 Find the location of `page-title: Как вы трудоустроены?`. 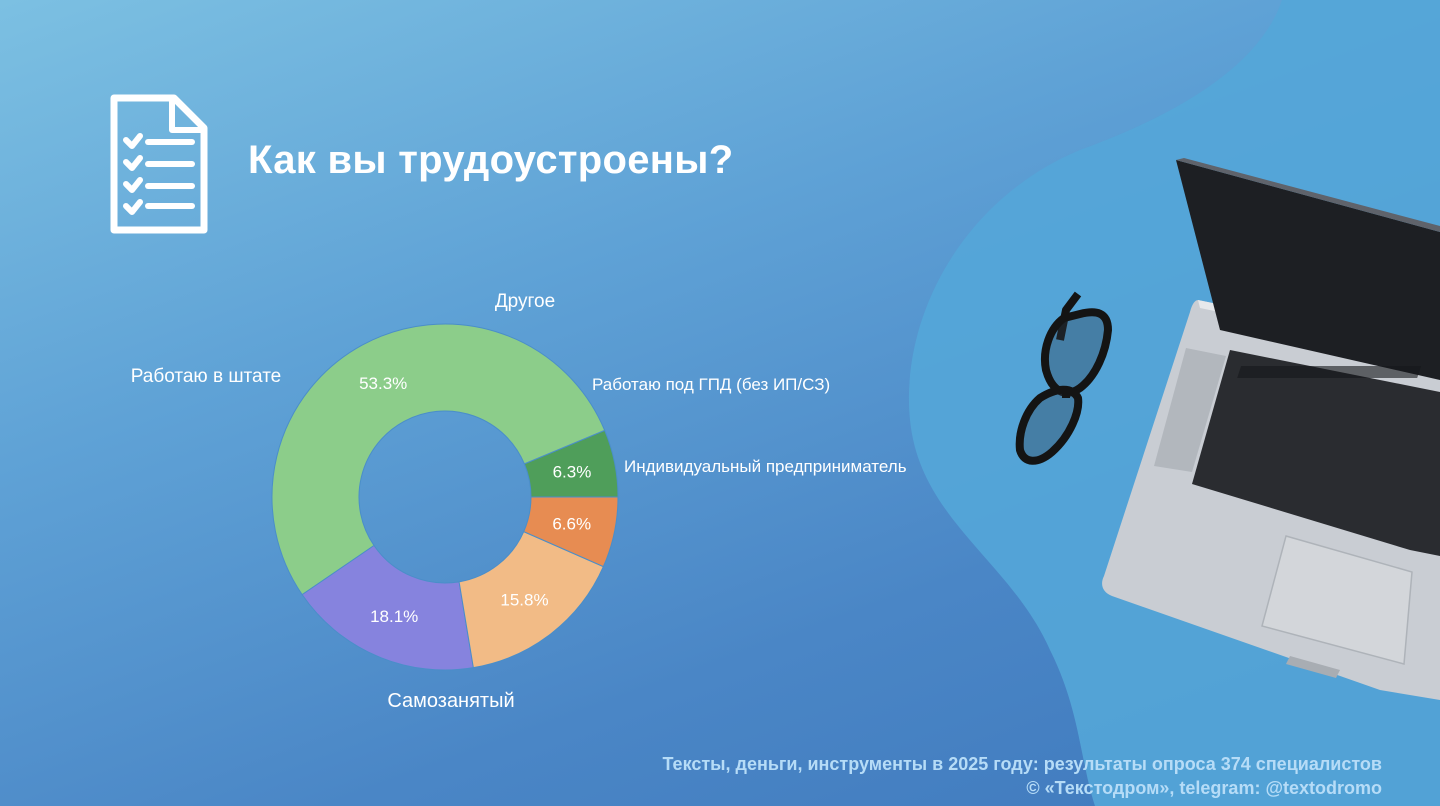

page-title: Как вы трудоустроены? is located at coordinates (491, 160).